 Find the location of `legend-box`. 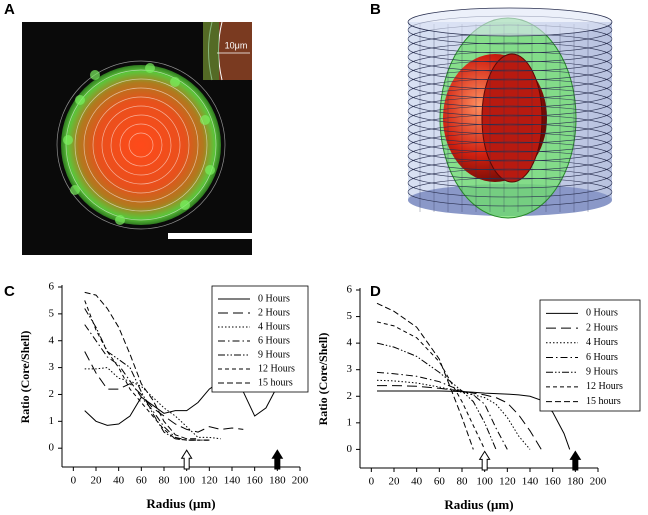

legend-box is located at coordinates (260, 339).